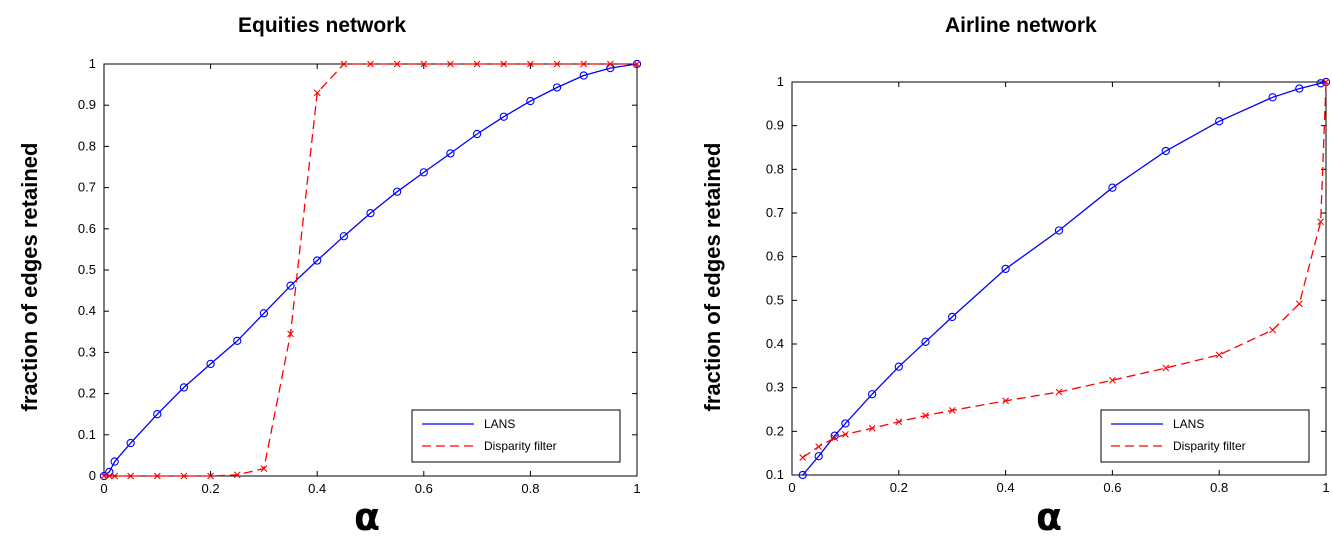 This screenshot has height=547, width=1332. Describe the element at coordinates (87, 269) in the screenshot. I see `chart-1-ytick-label: 0.5` at that location.